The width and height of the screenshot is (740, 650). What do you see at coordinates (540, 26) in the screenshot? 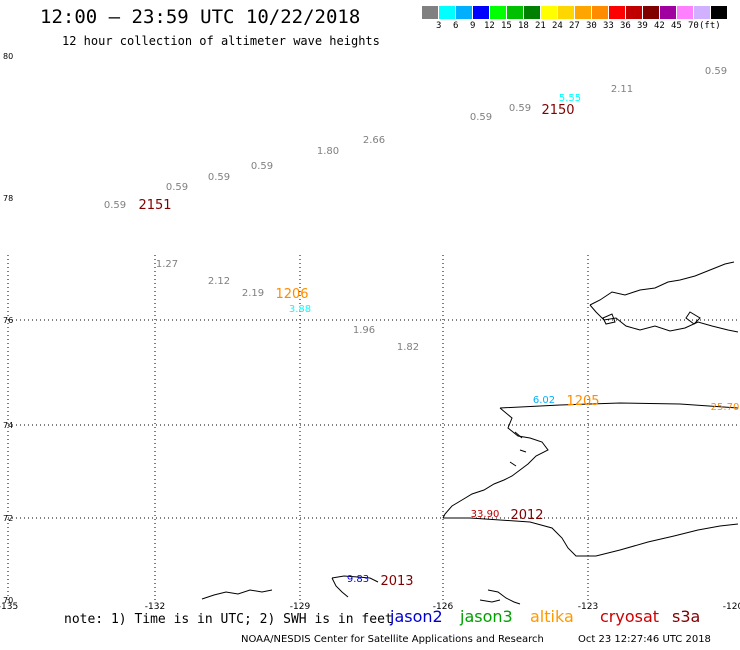
I see `color-scale-label: 21` at bounding box center [540, 26].